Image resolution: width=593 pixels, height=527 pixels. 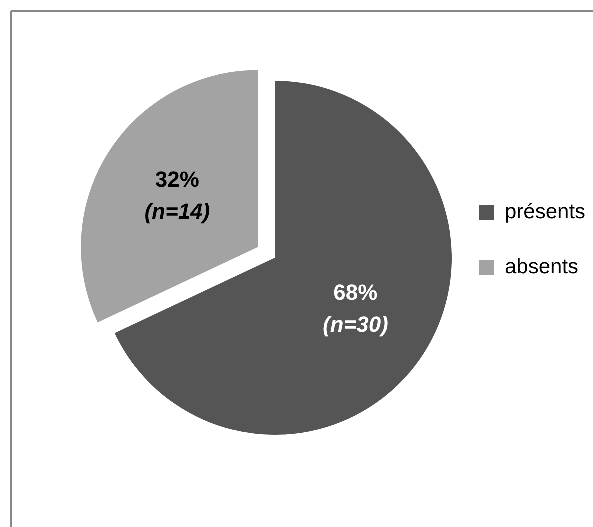 I want to click on data-label: 68%, so click(x=356, y=293).